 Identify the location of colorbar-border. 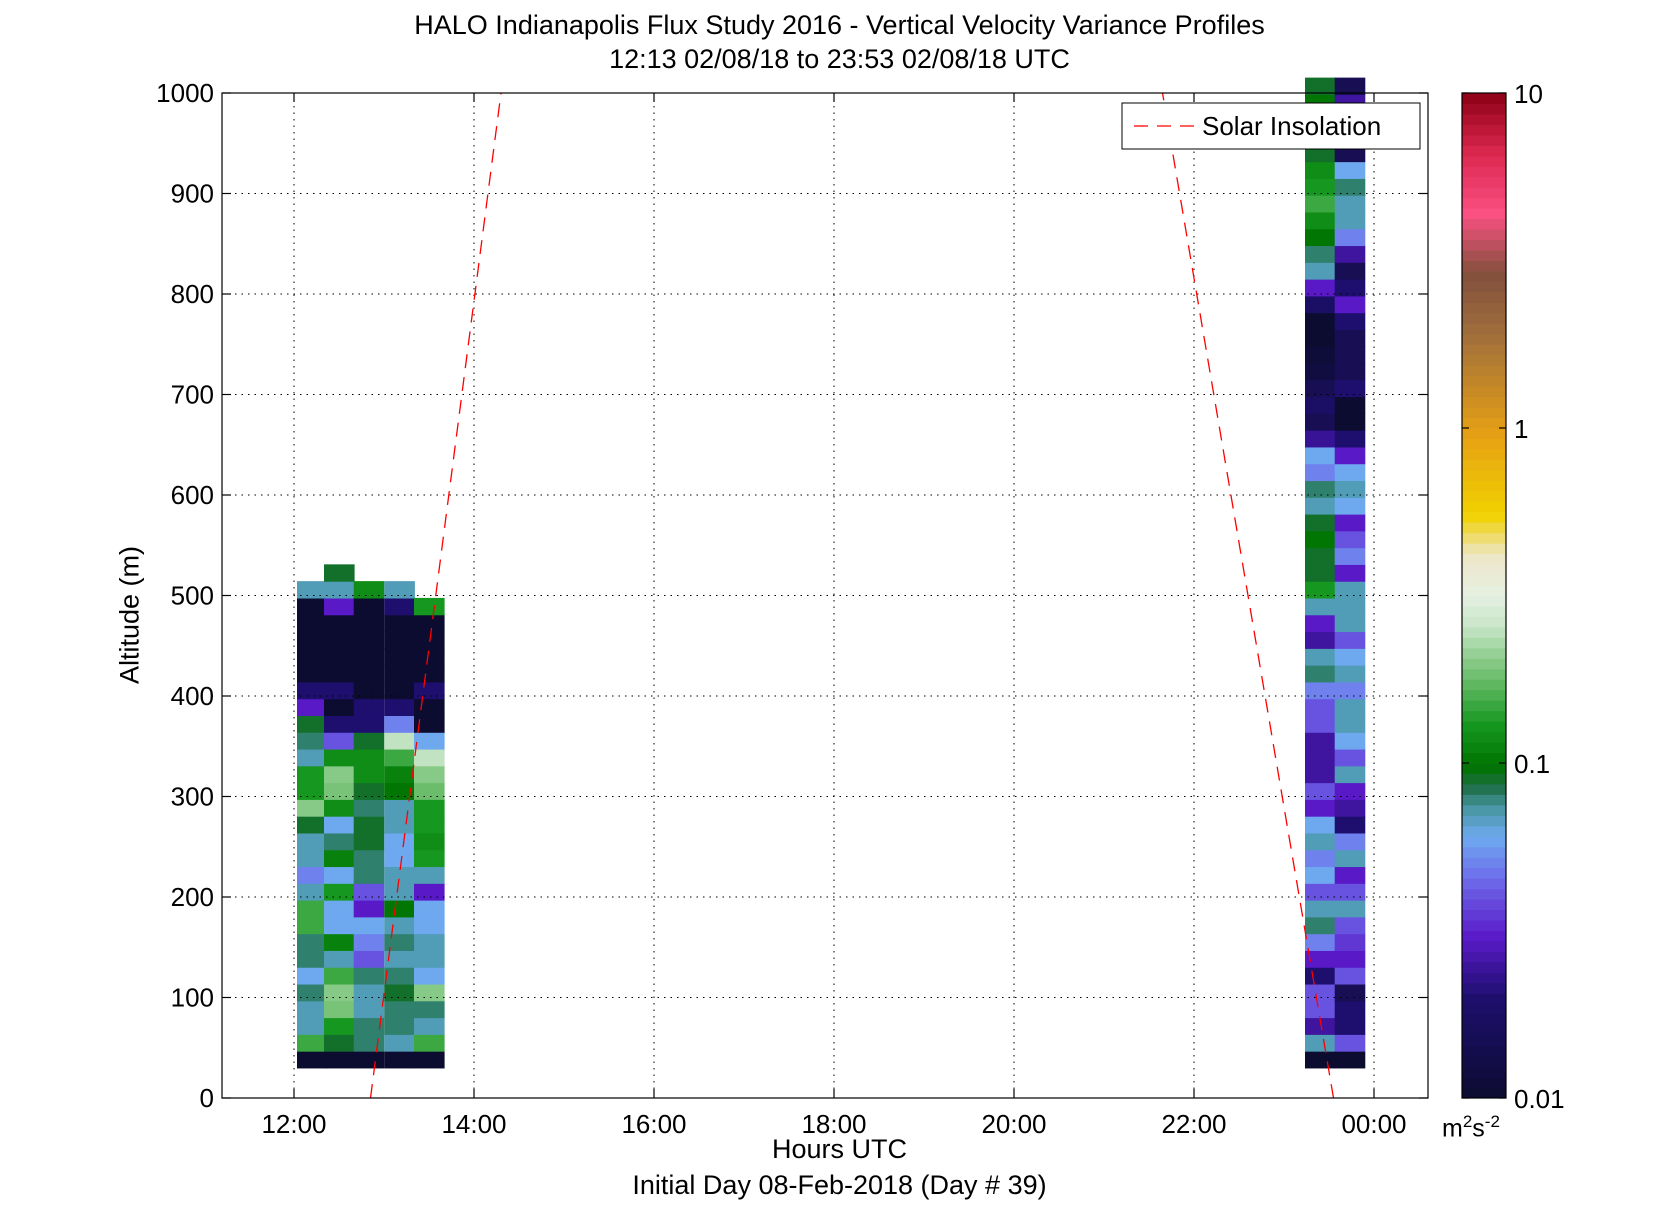
(1484, 595).